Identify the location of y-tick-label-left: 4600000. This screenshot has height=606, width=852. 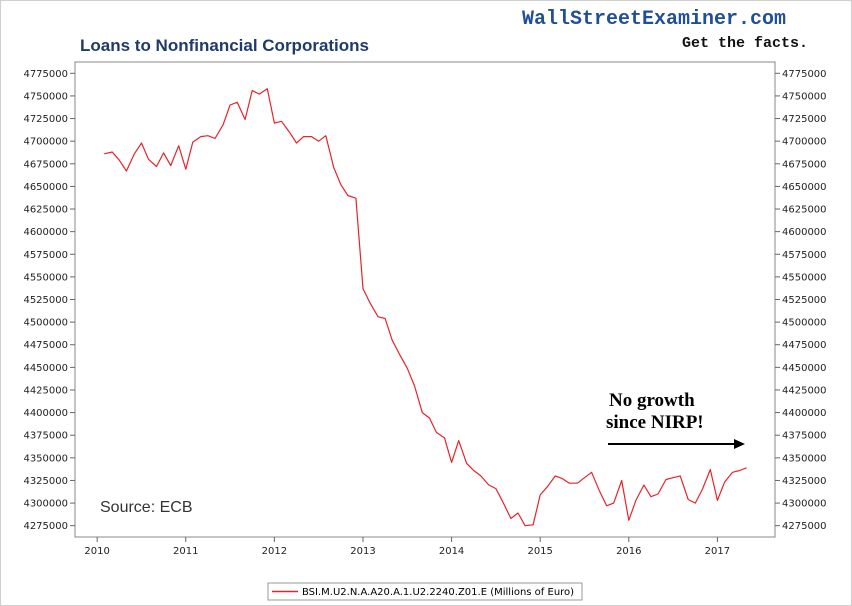
(45, 232).